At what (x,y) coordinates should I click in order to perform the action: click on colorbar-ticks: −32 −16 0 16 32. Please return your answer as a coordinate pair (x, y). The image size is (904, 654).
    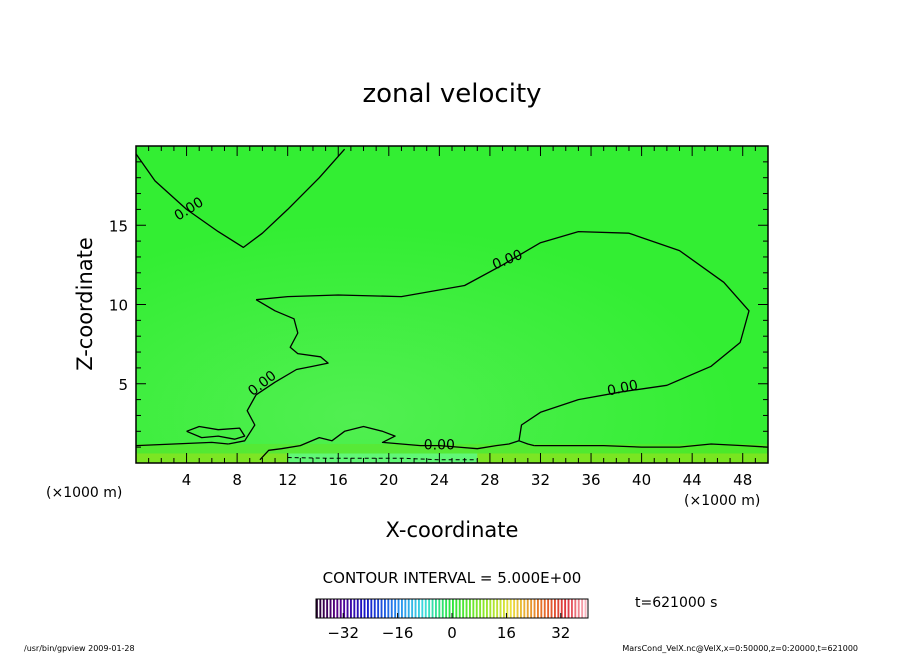
    Looking at the image, I should click on (448, 627).